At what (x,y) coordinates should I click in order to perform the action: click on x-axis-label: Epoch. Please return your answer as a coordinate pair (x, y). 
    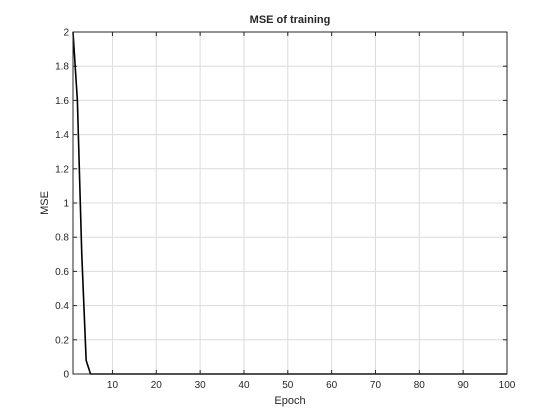
    Looking at the image, I should click on (289, 401).